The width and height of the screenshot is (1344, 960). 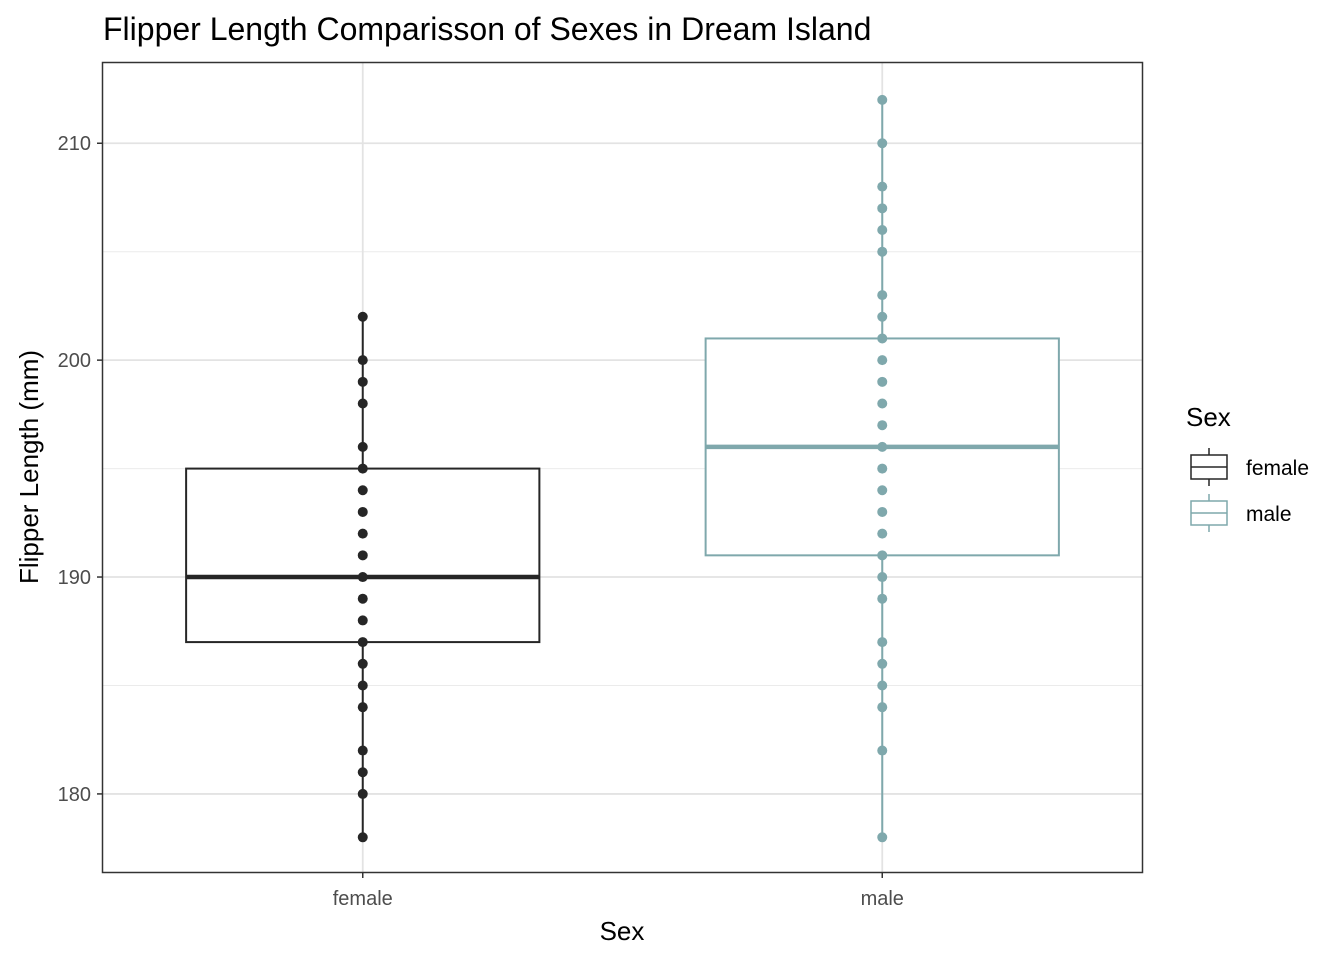 What do you see at coordinates (80, 469) in the screenshot?
I see `y-axis: 180 190 200 210` at bounding box center [80, 469].